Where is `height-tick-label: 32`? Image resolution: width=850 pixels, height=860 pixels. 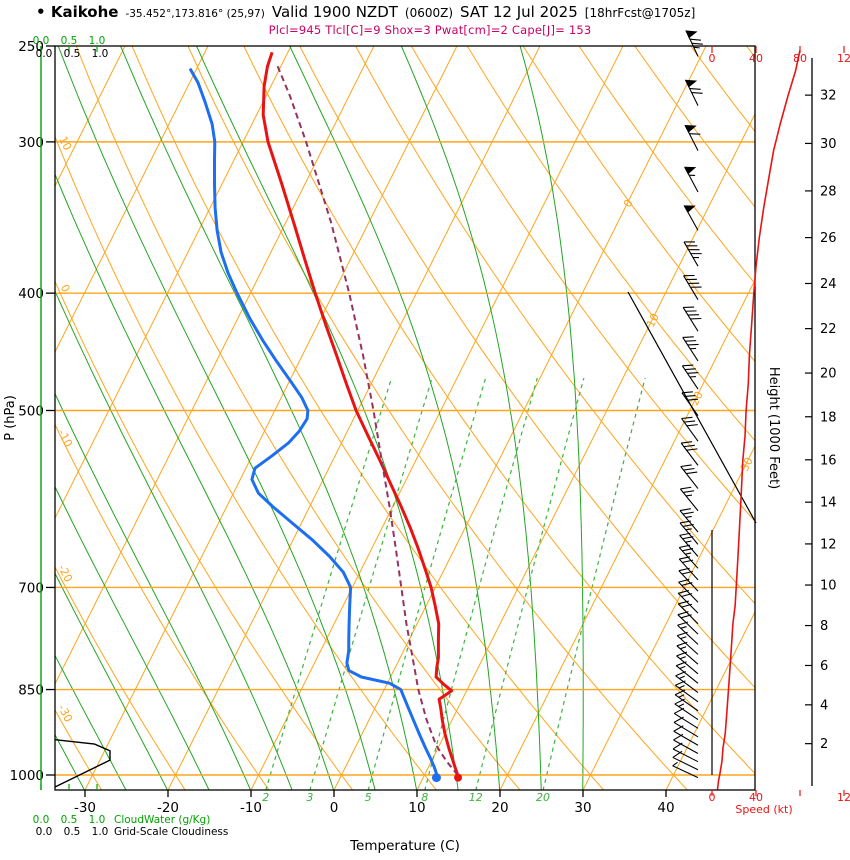
height-tick-label: 32 is located at coordinates (828, 96).